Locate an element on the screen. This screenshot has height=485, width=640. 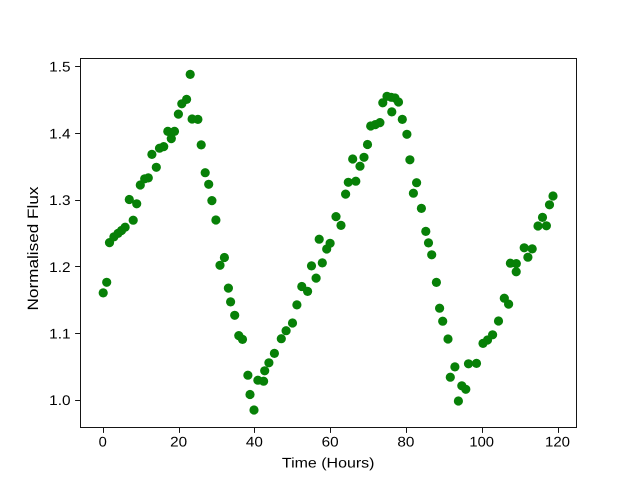
svg-text: Time (Hours) is located at coordinates (328, 463).